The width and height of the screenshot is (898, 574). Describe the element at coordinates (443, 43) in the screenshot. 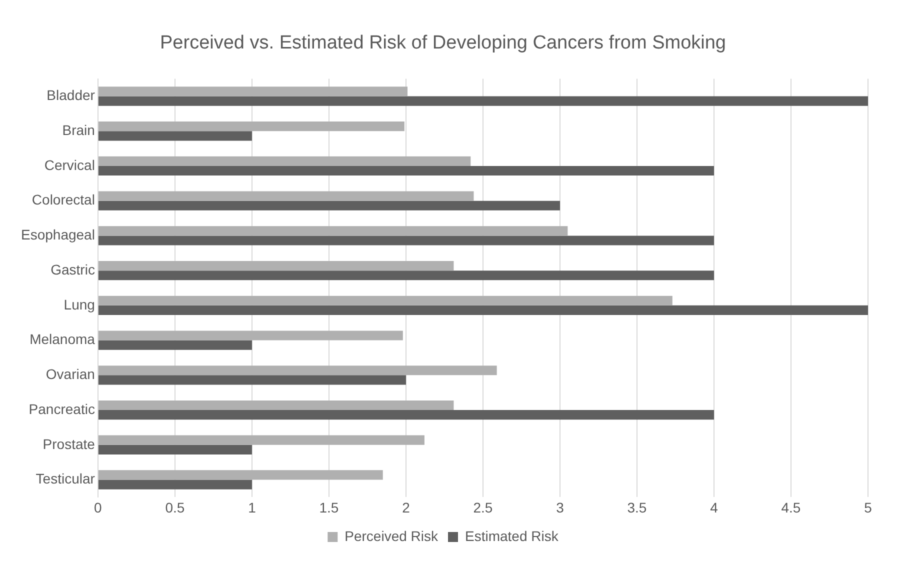

I see `chart-title: Perceived vs. Estimated Risk of Developing Cancers from Smoking` at that location.